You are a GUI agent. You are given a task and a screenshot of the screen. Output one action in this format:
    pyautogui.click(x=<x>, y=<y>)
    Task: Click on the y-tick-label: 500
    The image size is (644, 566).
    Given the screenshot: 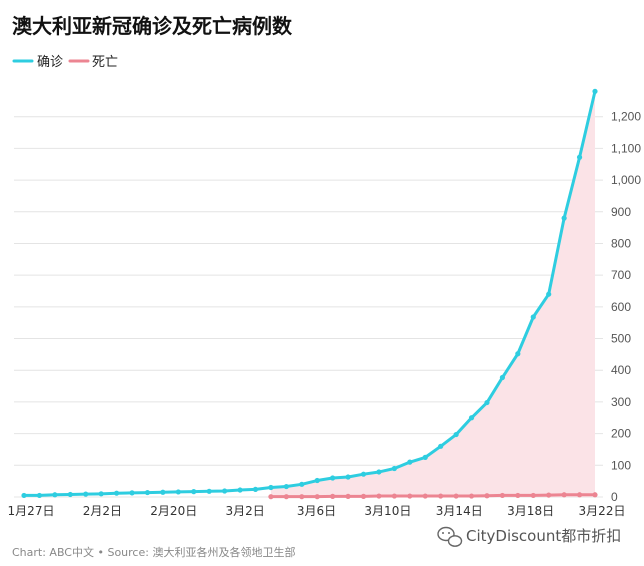 What is the action you would take?
    pyautogui.click(x=621, y=339)
    